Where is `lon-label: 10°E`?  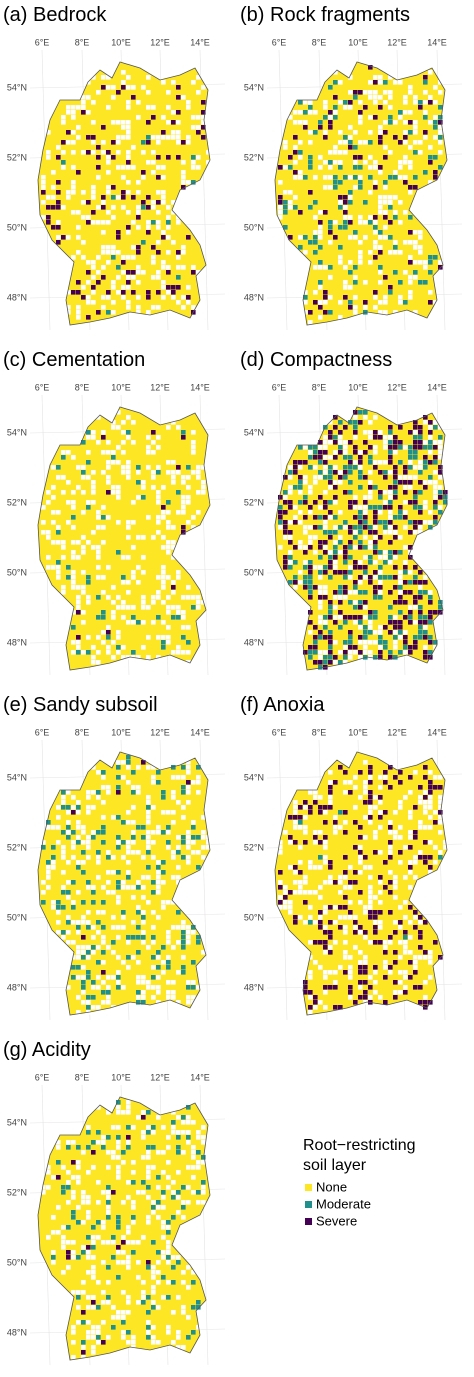 lon-label: 10°E is located at coordinates (121, 1077).